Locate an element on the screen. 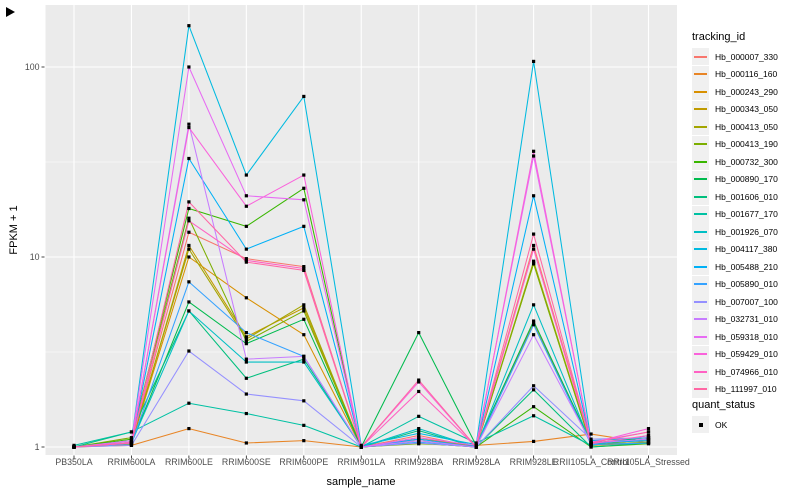 The height and width of the screenshot is (500, 800). legend-entry-label: OK is located at coordinates (721, 424).